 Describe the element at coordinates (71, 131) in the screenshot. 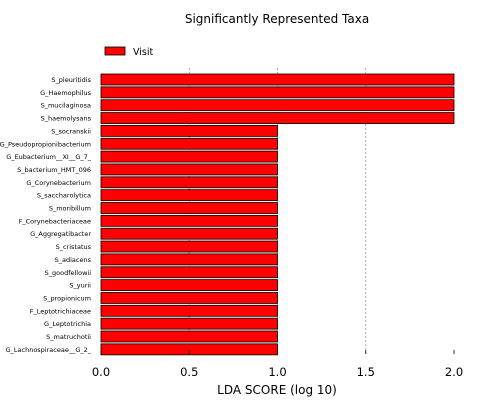

I see `category-label: S_socranskii` at that location.